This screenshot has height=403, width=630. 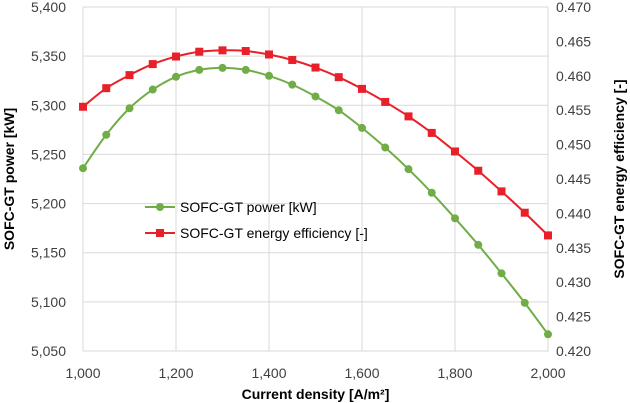 What do you see at coordinates (361, 373) in the screenshot?
I see `x-tick-label: 1,600` at bounding box center [361, 373].